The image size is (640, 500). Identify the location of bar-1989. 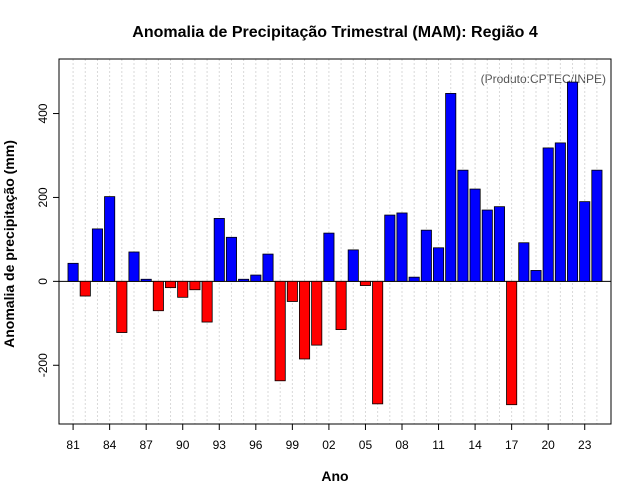
(171, 284).